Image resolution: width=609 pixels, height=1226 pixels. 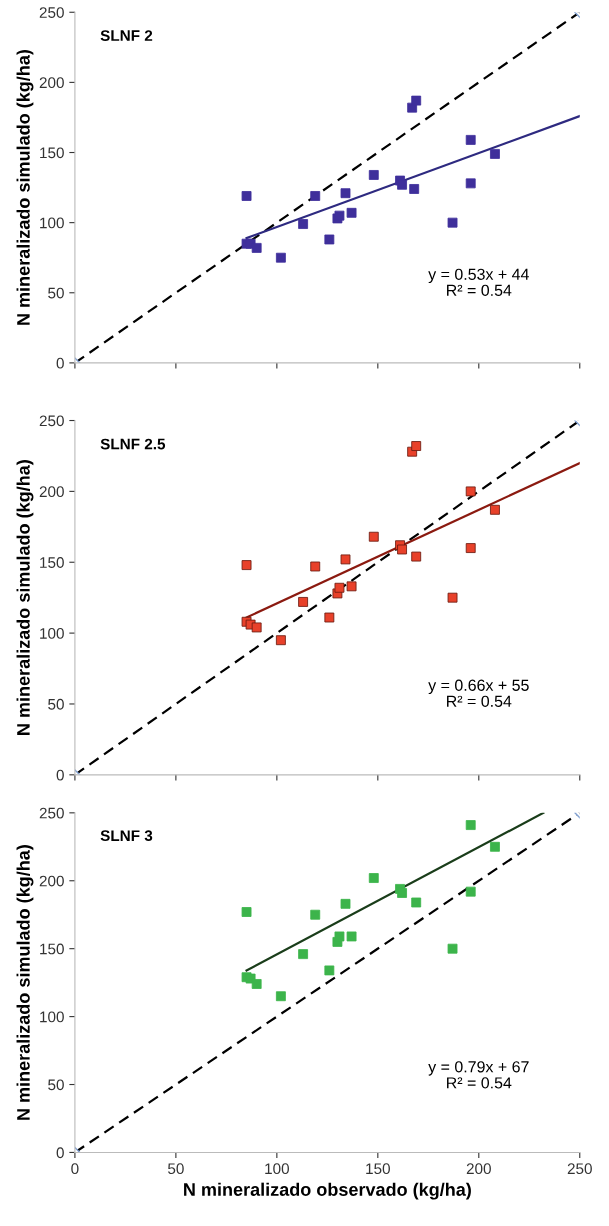 What do you see at coordinates (277, 1169) in the screenshot?
I see `x-tick-label: 100` at bounding box center [277, 1169].